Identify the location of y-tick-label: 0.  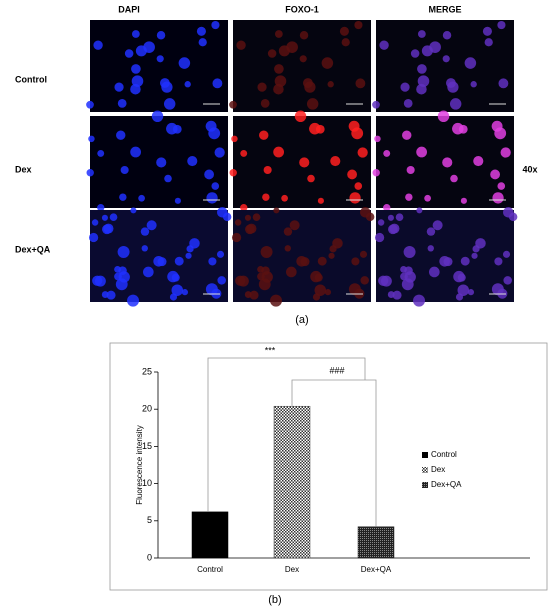
(149, 557).